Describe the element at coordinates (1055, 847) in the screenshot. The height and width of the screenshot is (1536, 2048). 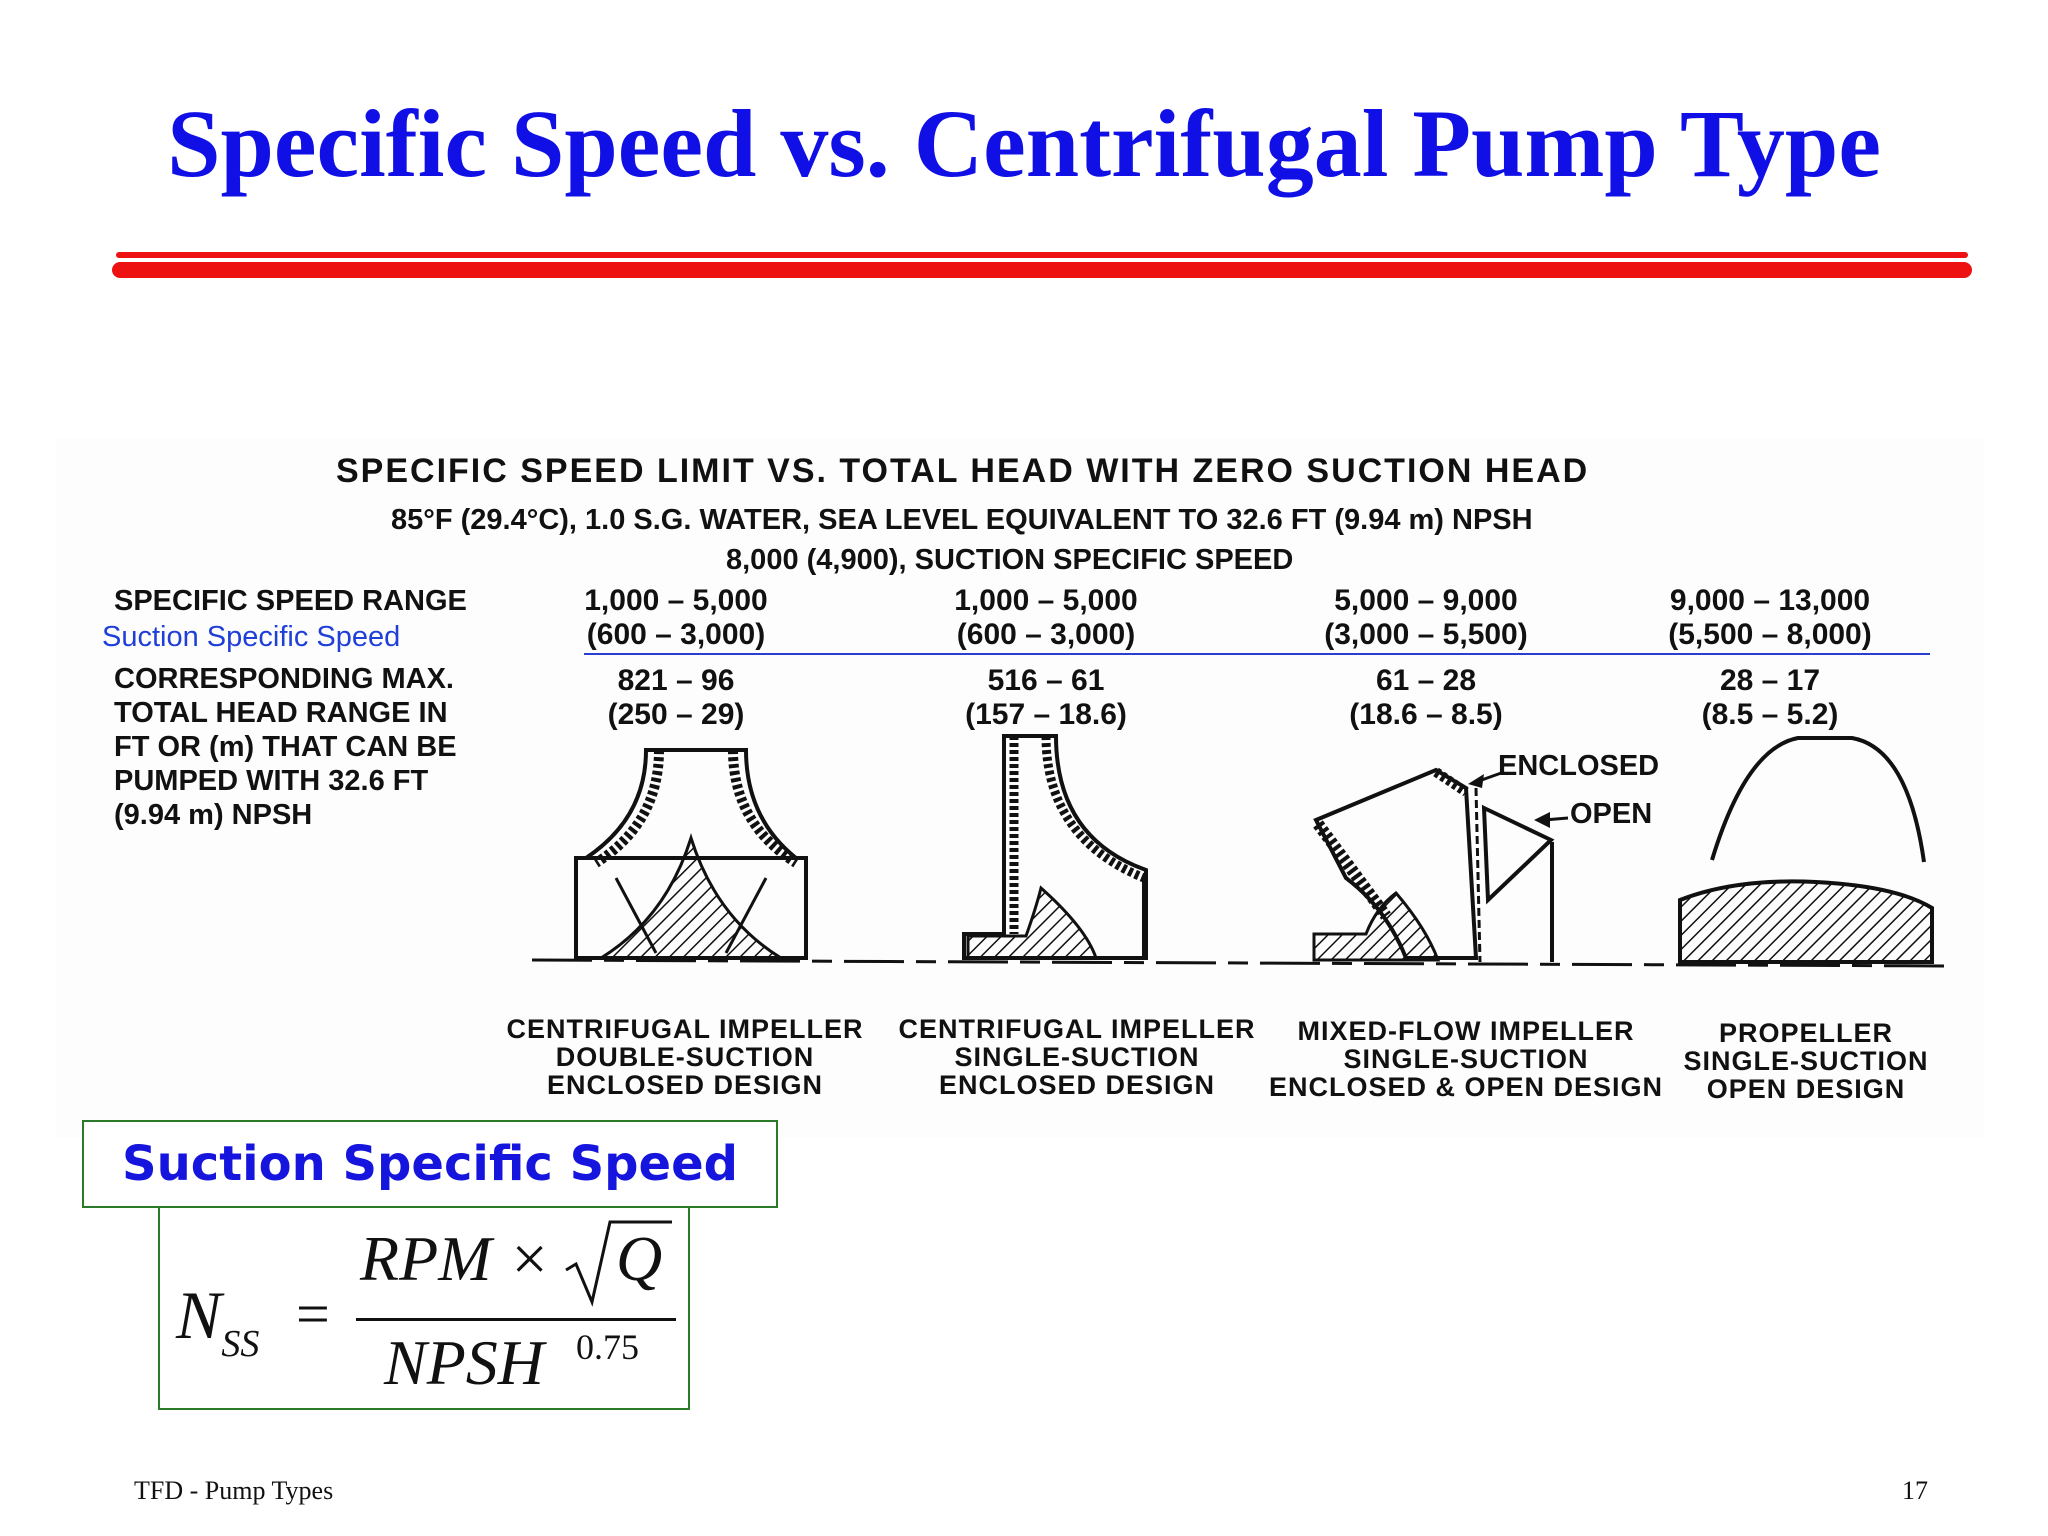
I see `single-suction-impeller-drawing` at that location.